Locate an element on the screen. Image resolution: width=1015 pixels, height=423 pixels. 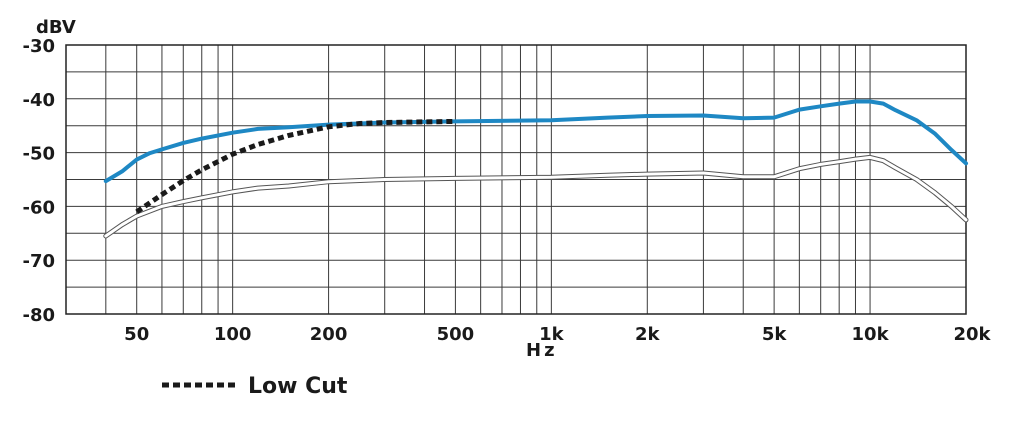
x-tick-label: 200 is located at coordinates (329, 334).